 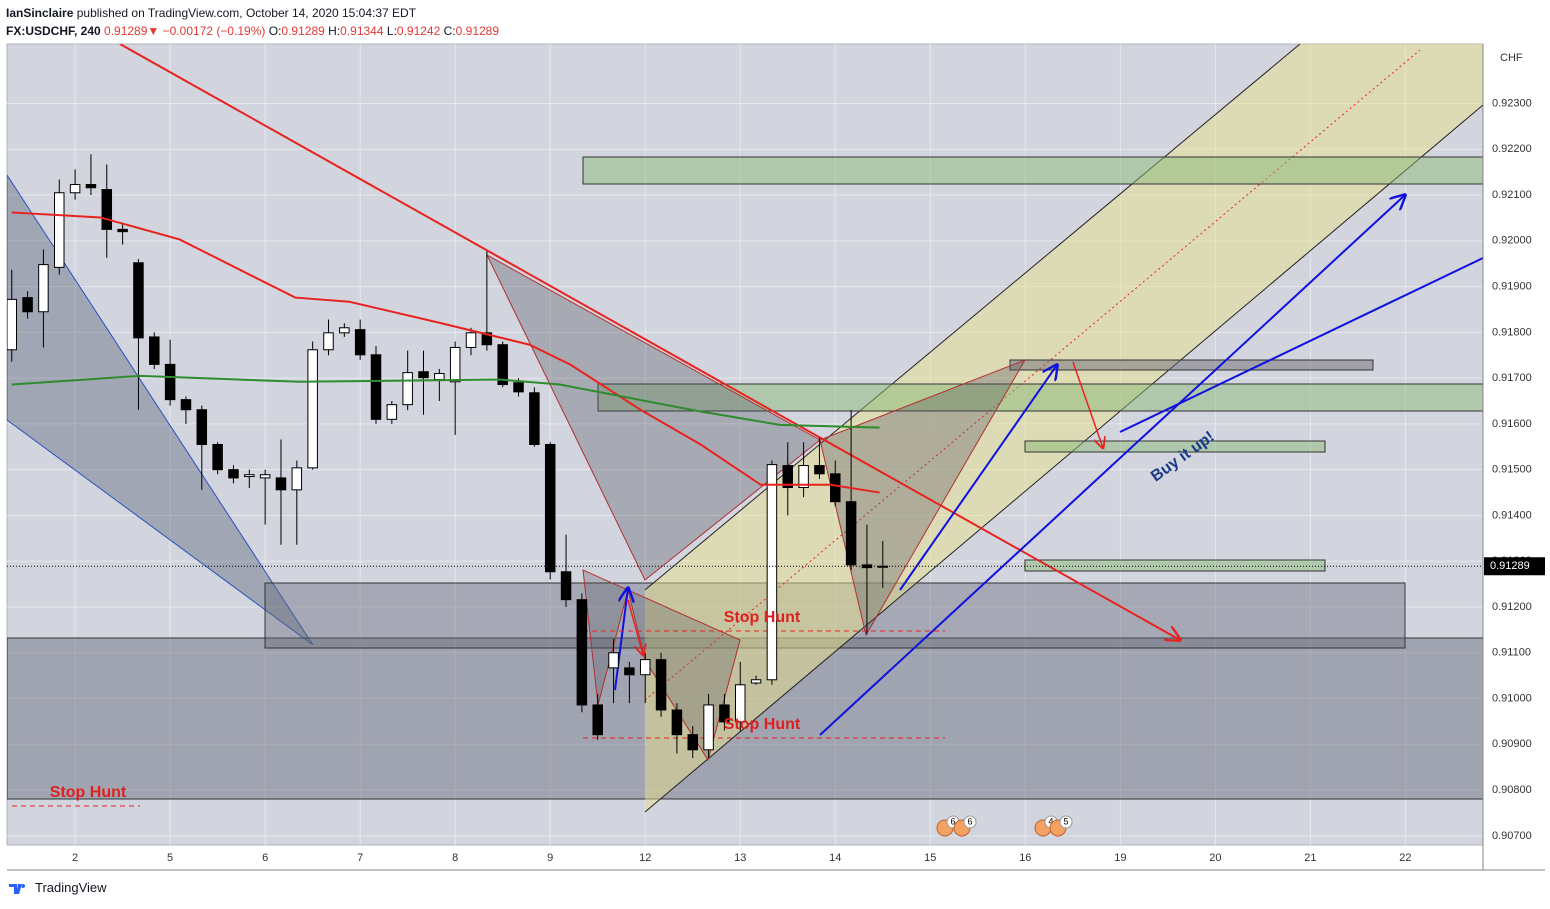 I want to click on event-count: 6, so click(x=969, y=821).